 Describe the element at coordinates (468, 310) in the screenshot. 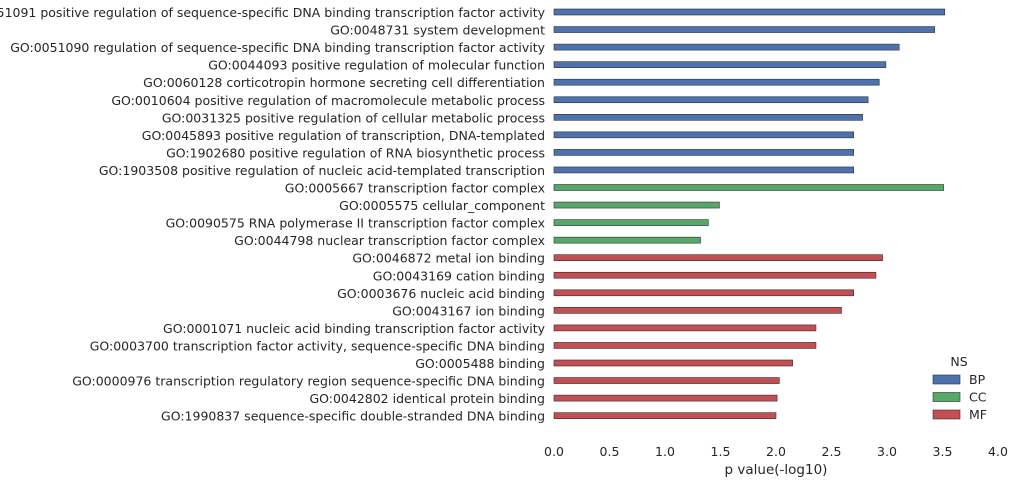

I see `y-tick-label: GO:0043167 ion binding` at that location.